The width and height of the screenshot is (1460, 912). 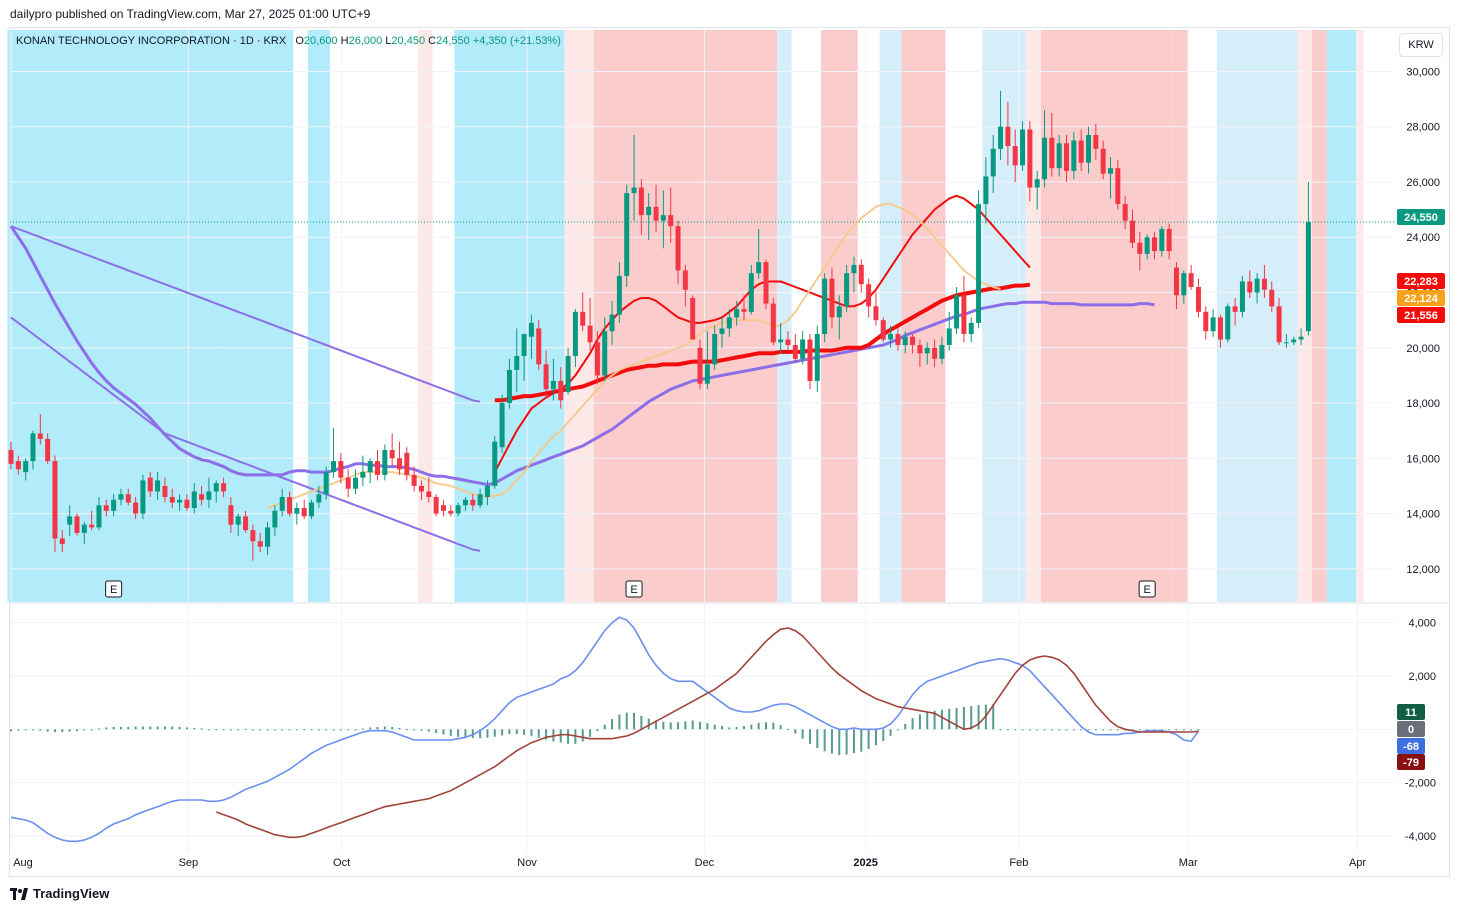 I want to click on time-tick-label: Nov, so click(x=527, y=863).